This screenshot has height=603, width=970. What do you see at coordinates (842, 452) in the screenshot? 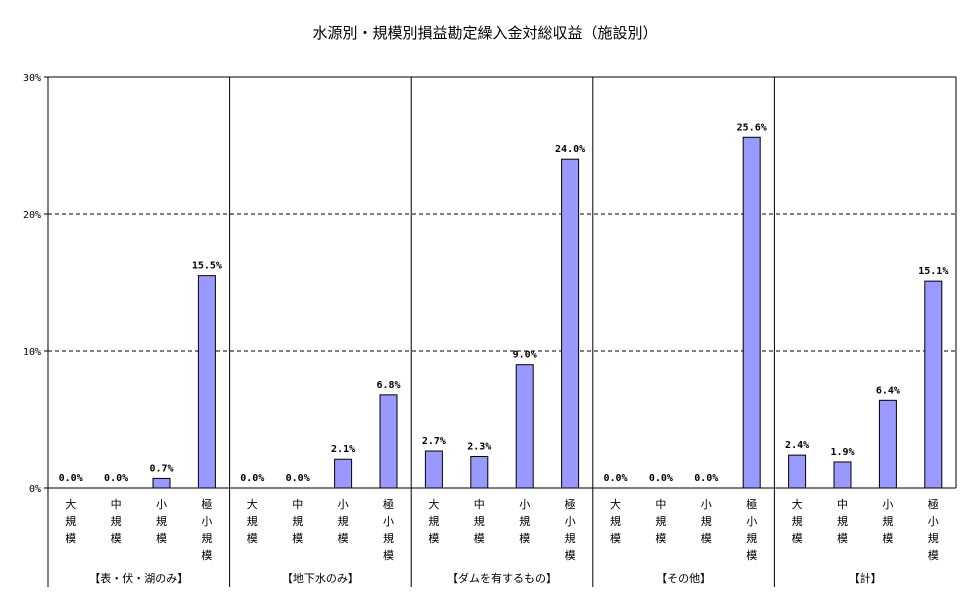
I see `data-label: 1.9%` at bounding box center [842, 452].